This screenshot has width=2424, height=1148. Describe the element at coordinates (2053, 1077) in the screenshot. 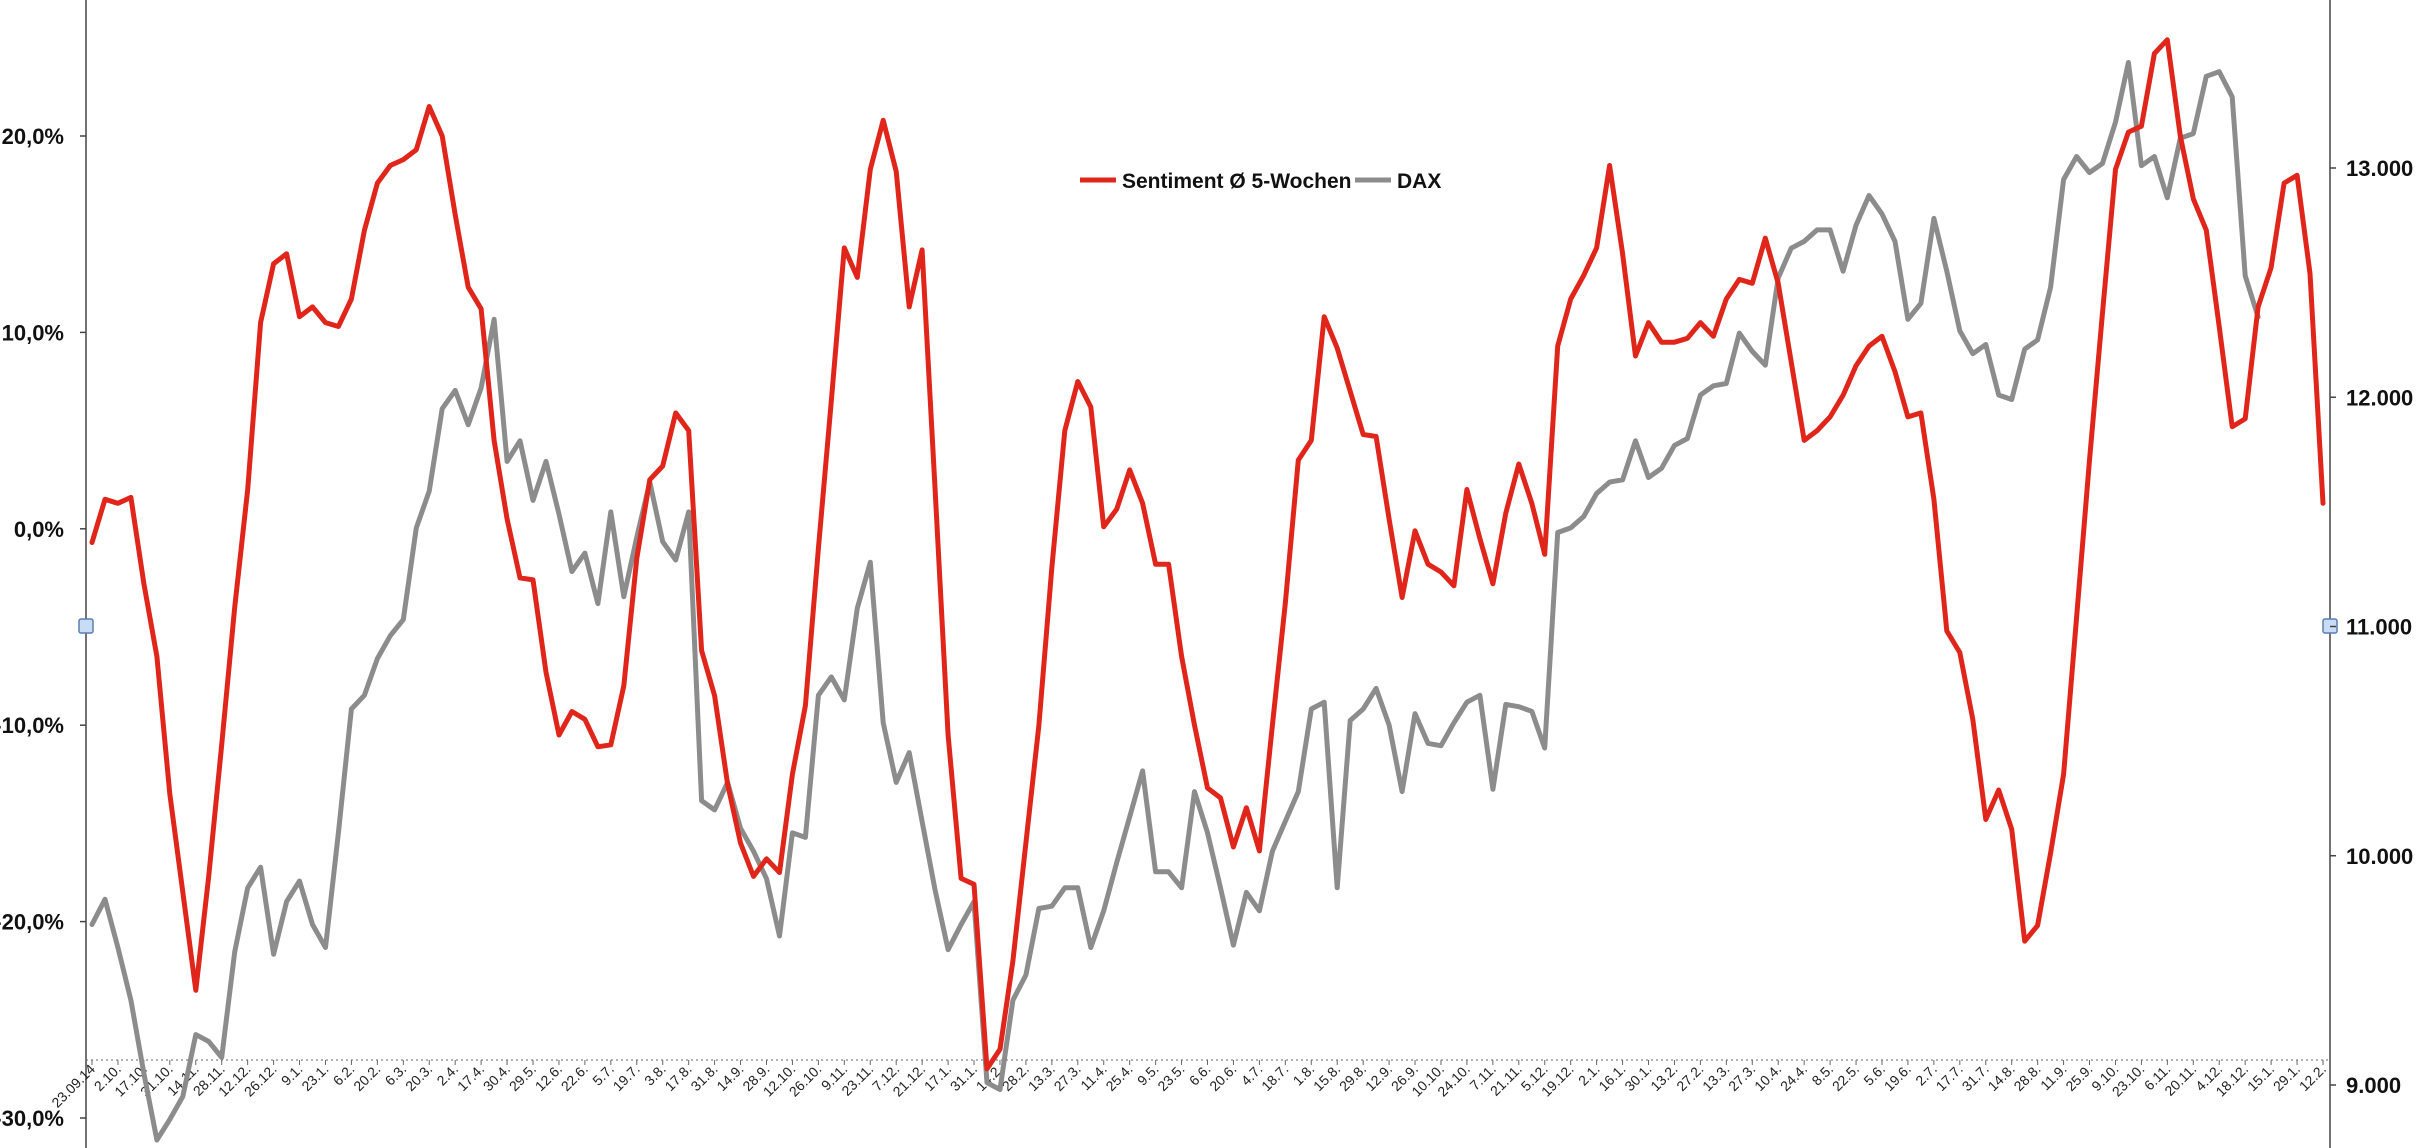

I see `x-tick-label: 11.9.` at that location.